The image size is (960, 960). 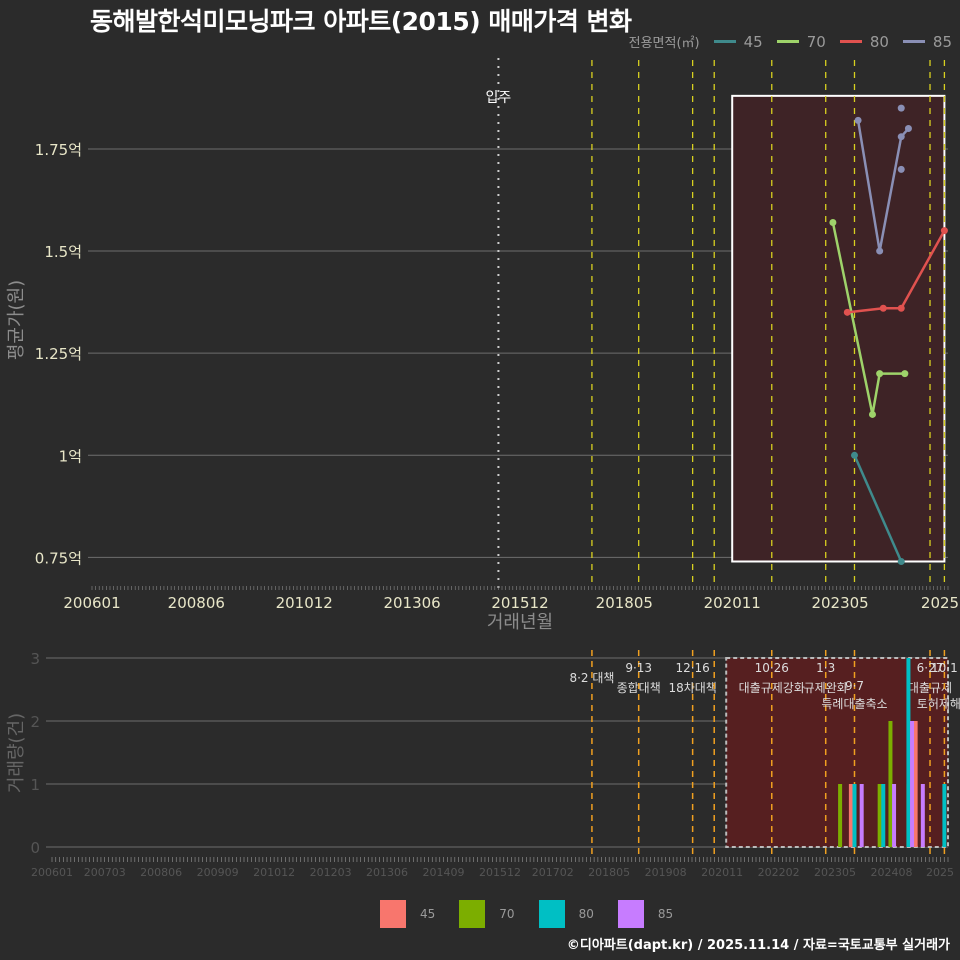 I want to click on policy-date-label: 10·26, so click(x=772, y=668).